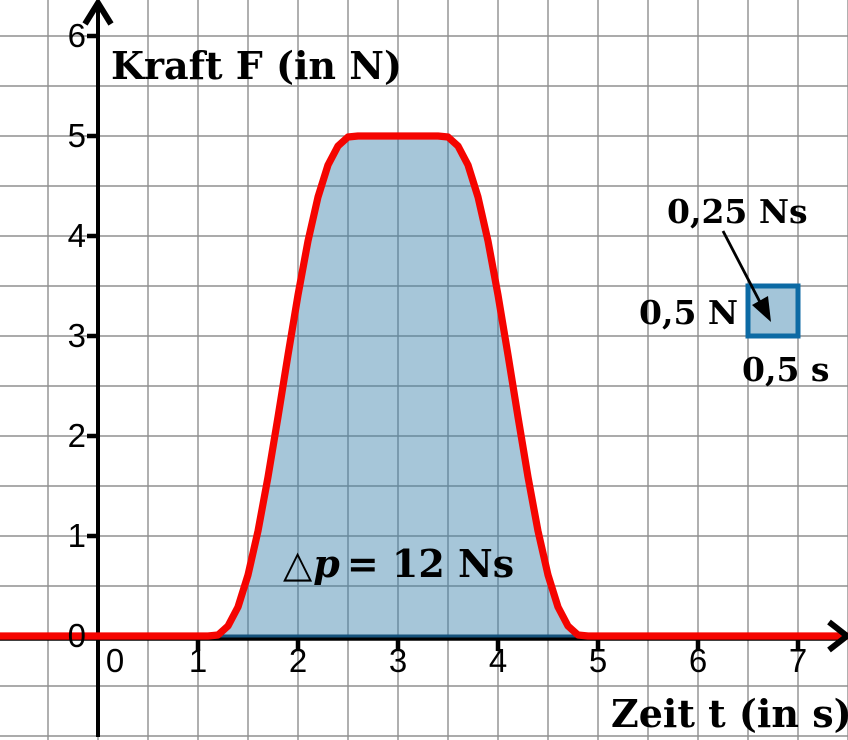 This screenshot has height=740, width=848. What do you see at coordinates (93, 372) in the screenshot?
I see `y-axis` at bounding box center [93, 372].